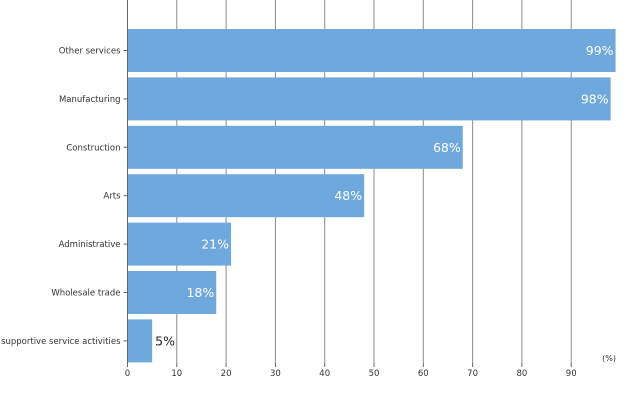 The height and width of the screenshot is (400, 640). I want to click on x-tick-label-80: 80, so click(521, 374).